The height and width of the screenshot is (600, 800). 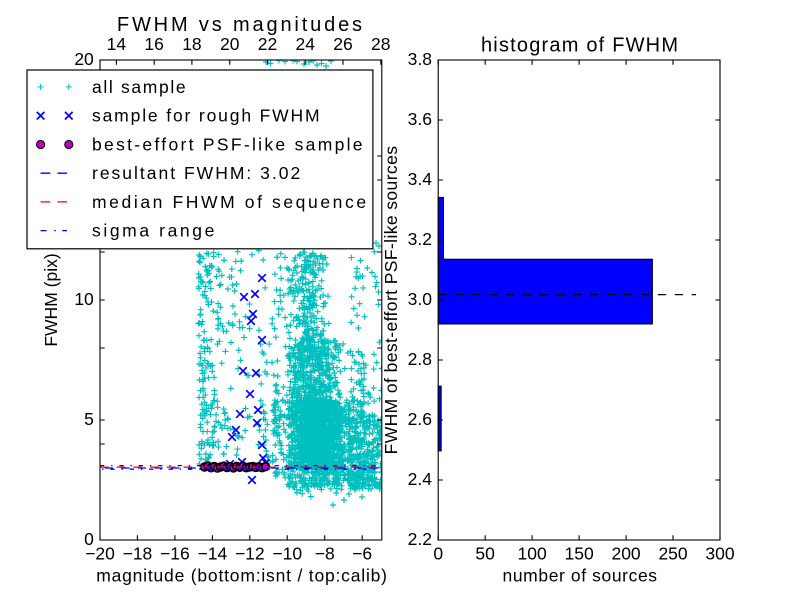 I want to click on svg-text: 2.2, so click(x=420, y=539).